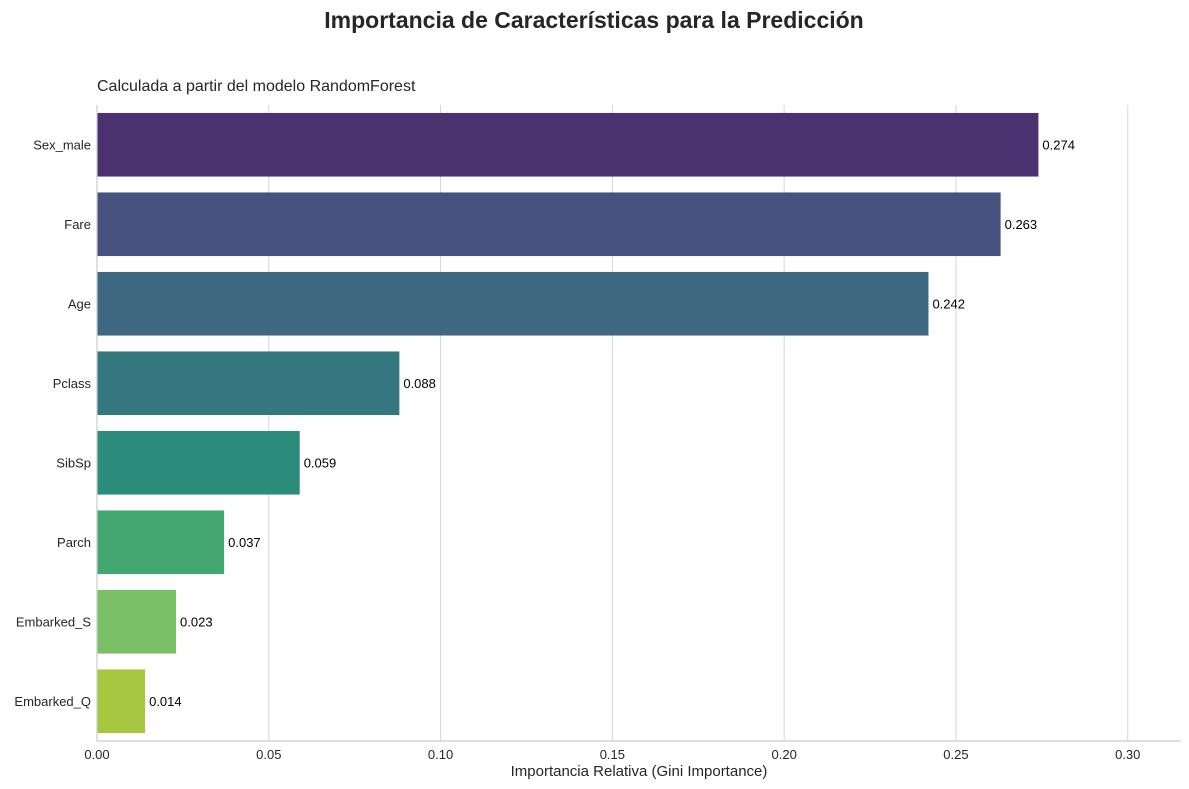 This screenshot has width=1189, height=789. I want to click on data-label: 0.263, so click(1021, 224).